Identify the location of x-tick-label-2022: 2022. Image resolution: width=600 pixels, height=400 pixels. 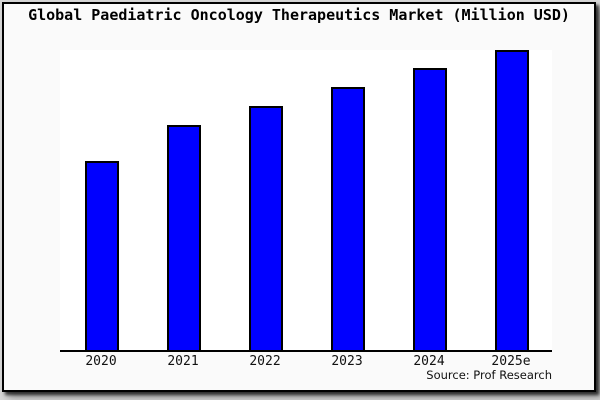
(265, 361).